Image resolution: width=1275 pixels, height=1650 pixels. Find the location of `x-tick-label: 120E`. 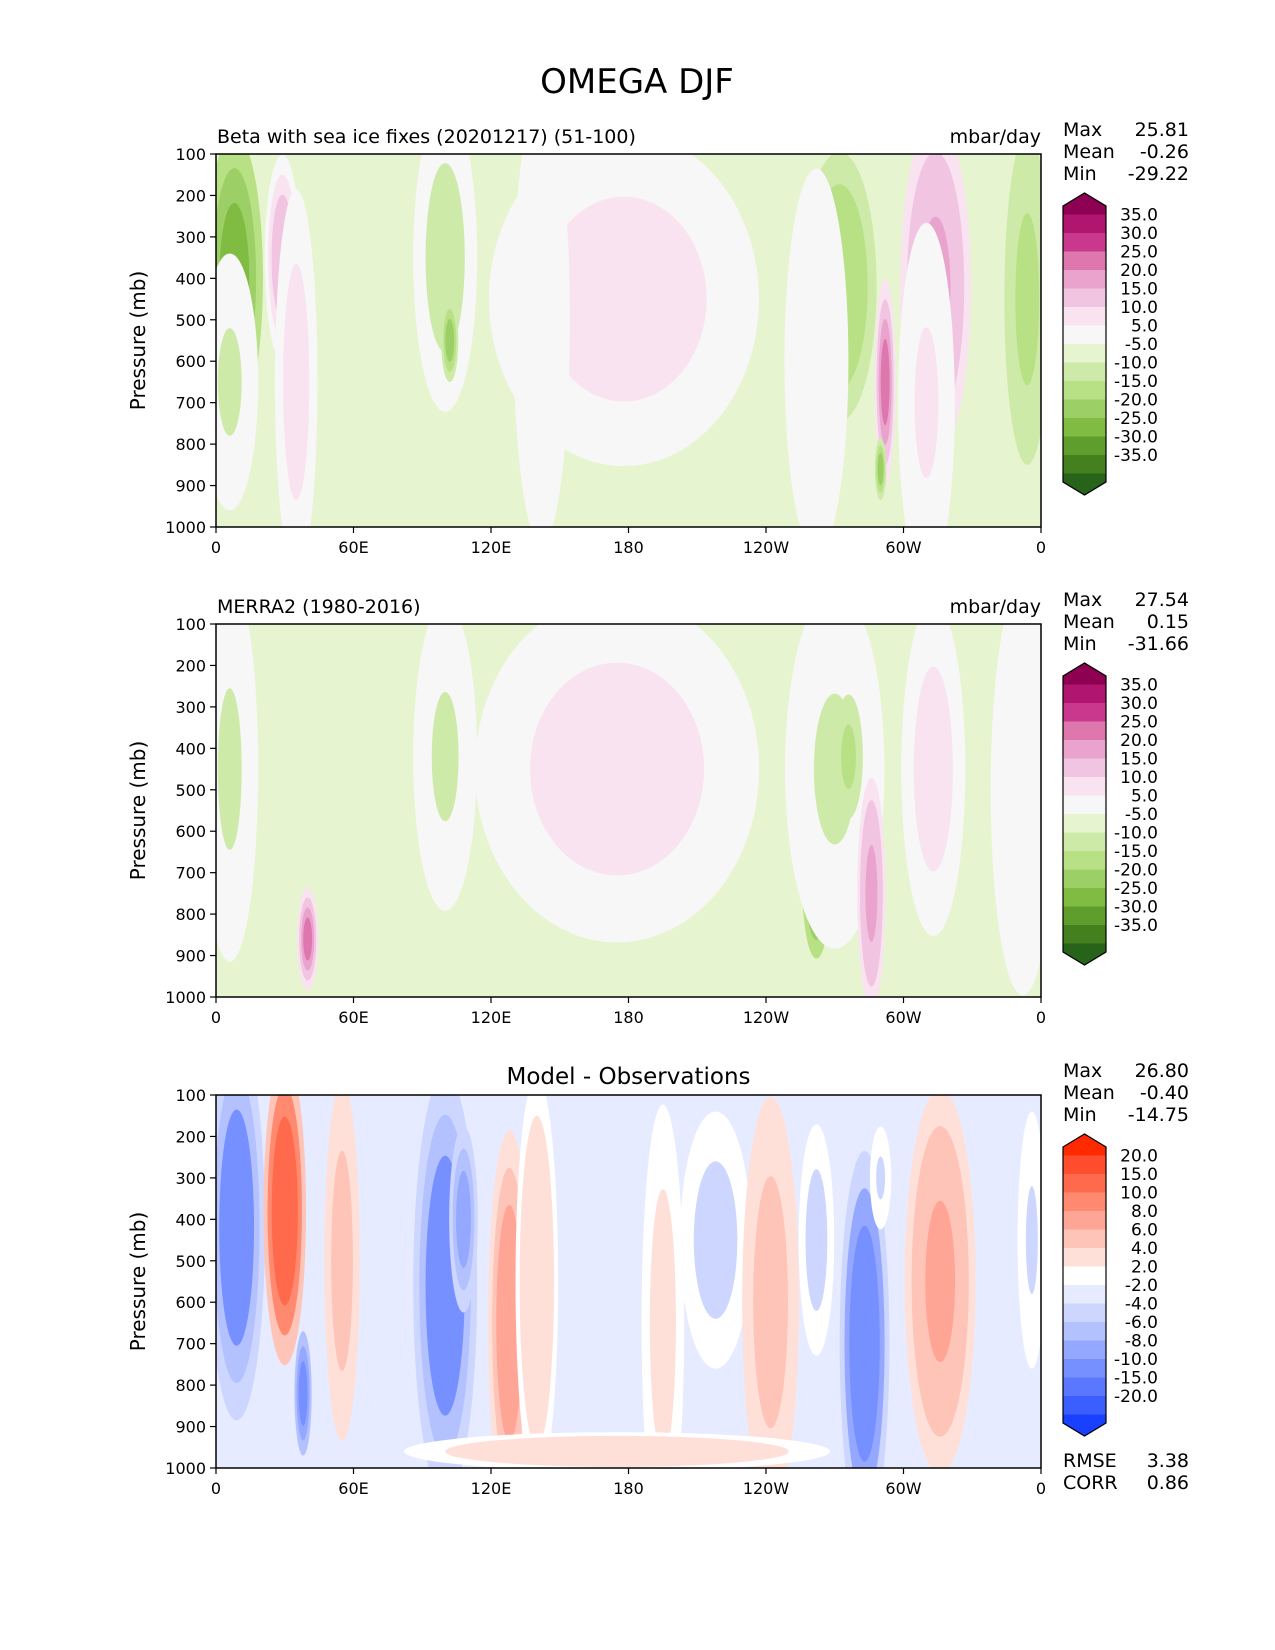

x-tick-label: 120E is located at coordinates (491, 1488).